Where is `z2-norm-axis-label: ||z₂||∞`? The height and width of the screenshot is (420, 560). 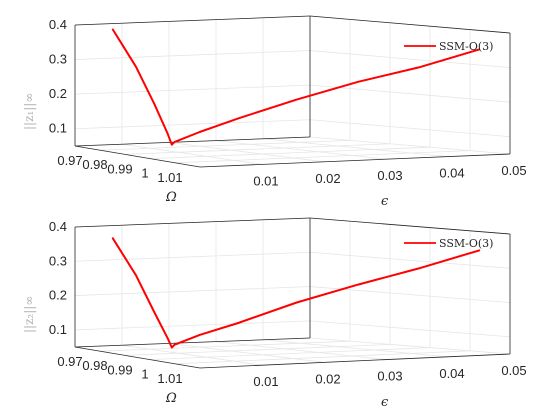 z2-norm-axis-label: ||z₂||∞ is located at coordinates (29, 314).